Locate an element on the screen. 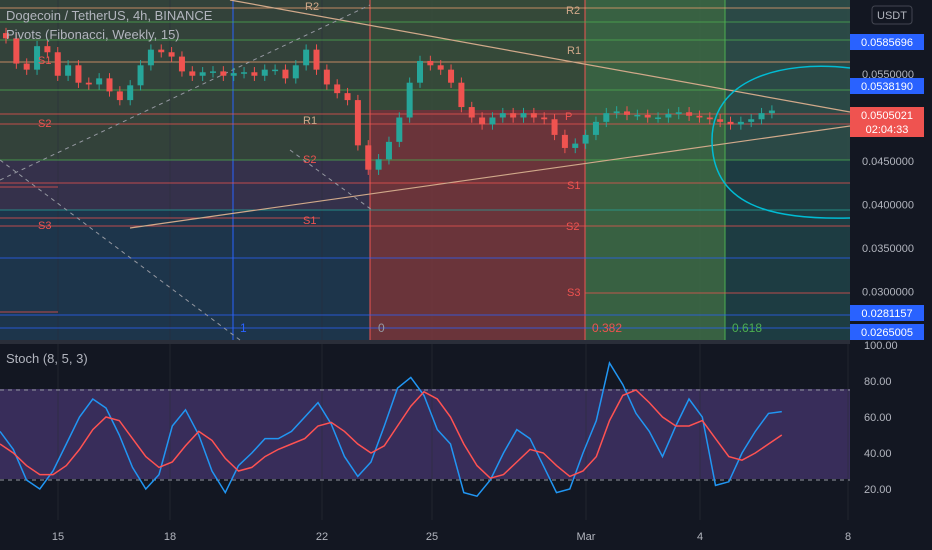  stoch-d-line is located at coordinates (391, 434).